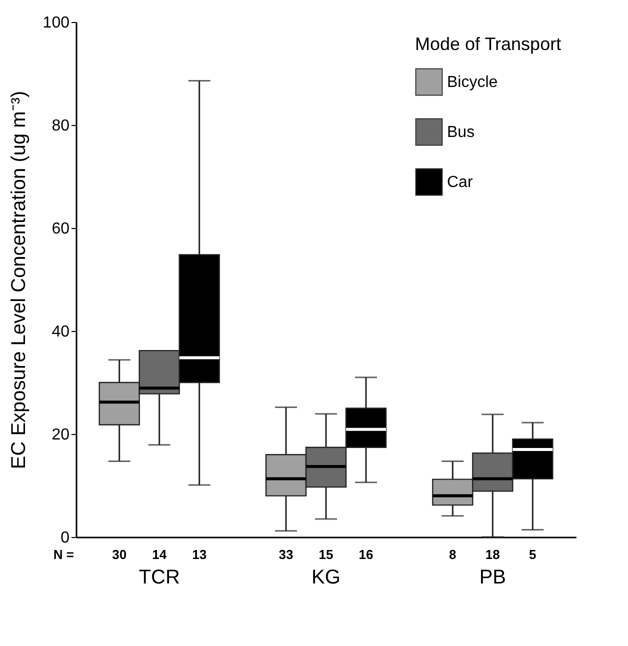 The width and height of the screenshot is (628, 646). Describe the element at coordinates (460, 182) in the screenshot. I see `legend-label: Car` at that location.